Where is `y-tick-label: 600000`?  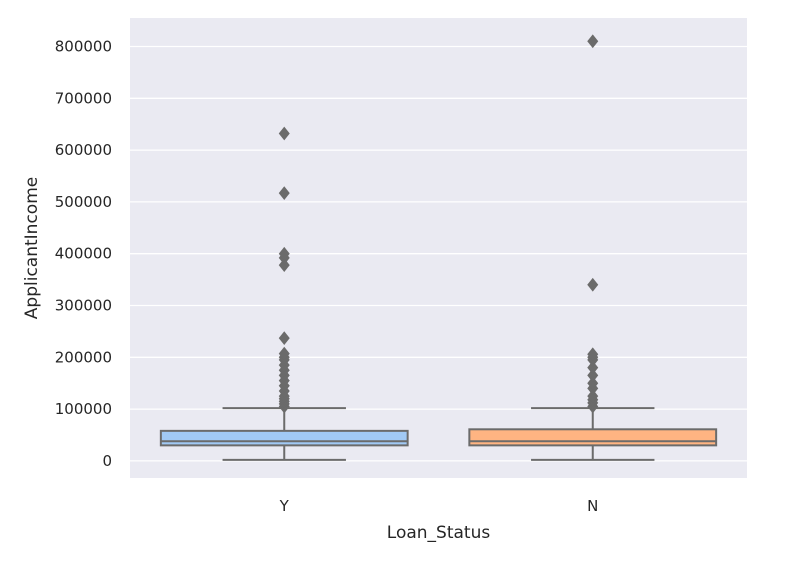
y-tick-label: 600000 is located at coordinates (83, 150).